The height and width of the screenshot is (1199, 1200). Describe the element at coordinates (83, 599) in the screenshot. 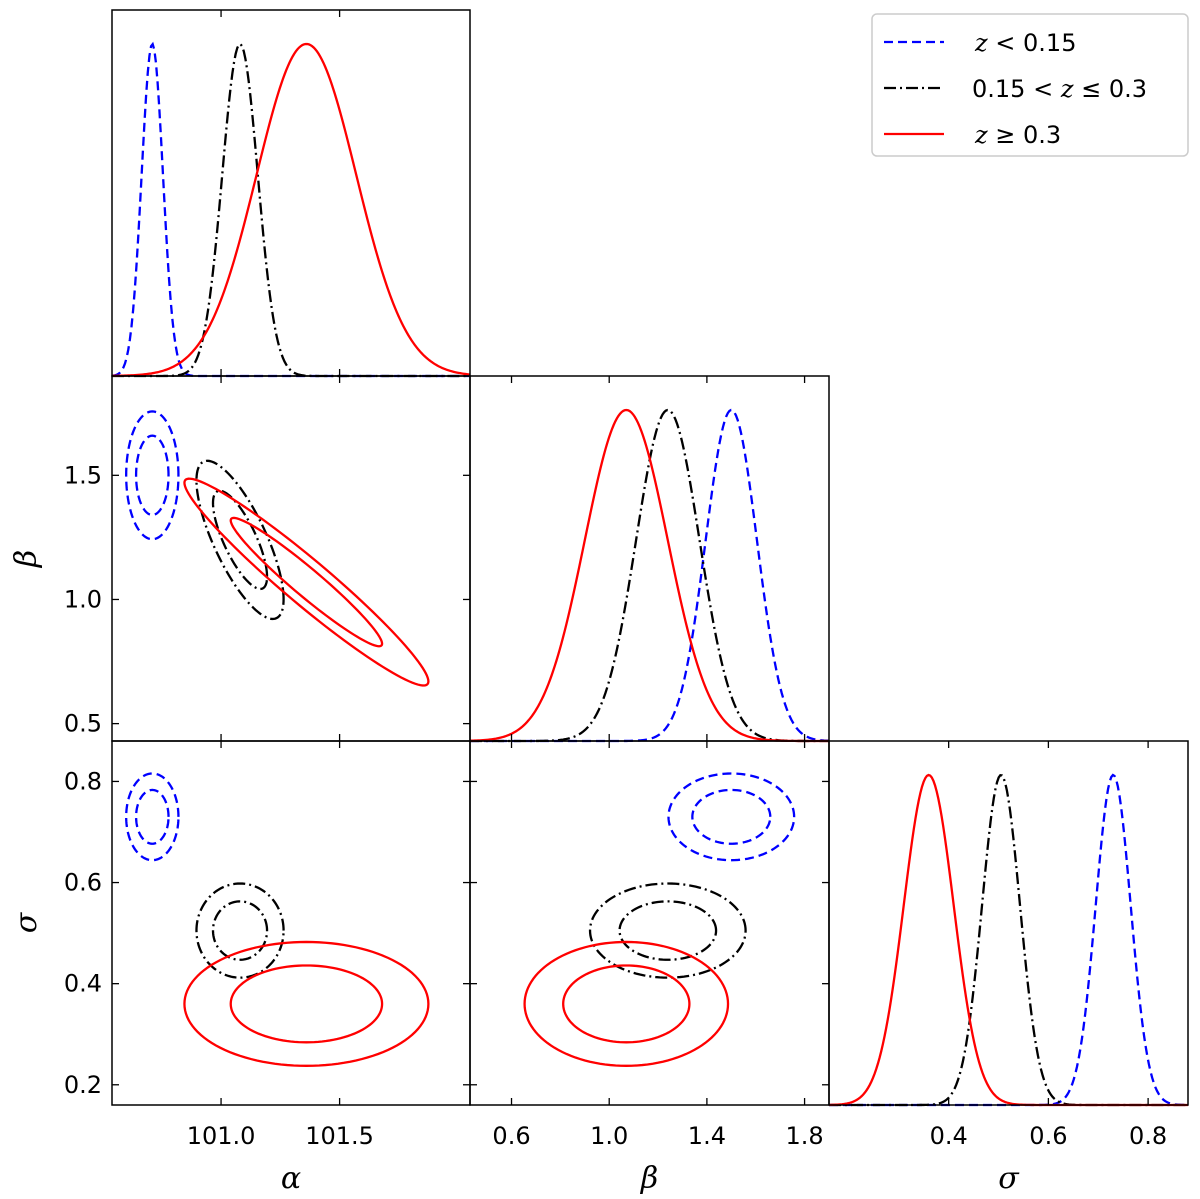

I see `y-tick-label-beta: 1.0` at that location.